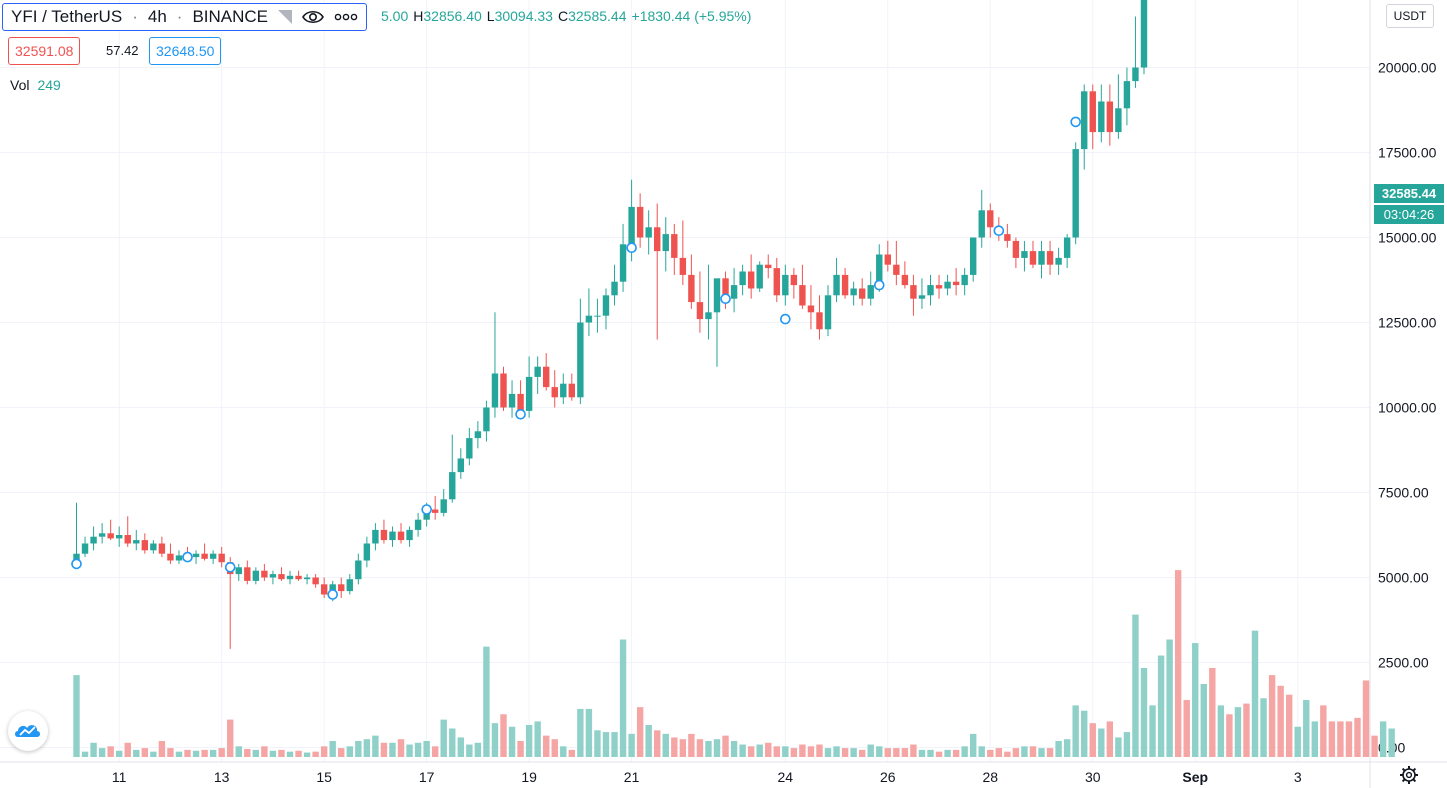 This screenshot has width=1447, height=788. Describe the element at coordinates (313, 17) in the screenshot. I see `visibility-eye-icon` at that location.